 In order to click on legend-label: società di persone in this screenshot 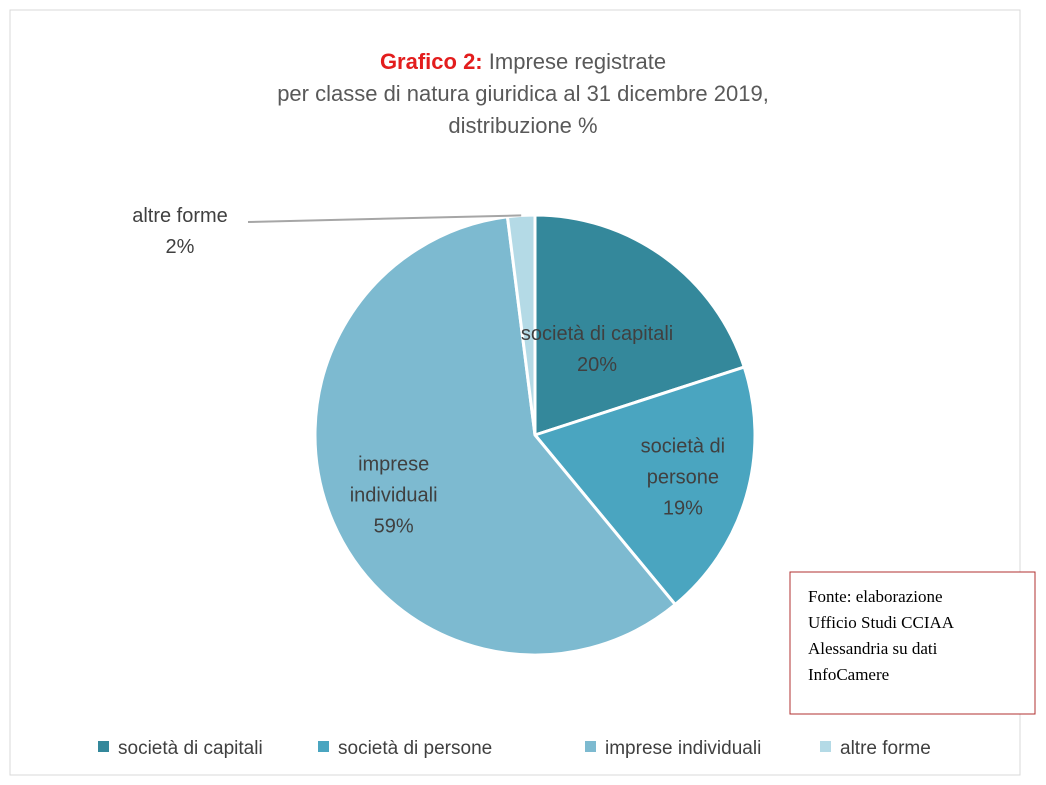, I will do `click(415, 748)`.